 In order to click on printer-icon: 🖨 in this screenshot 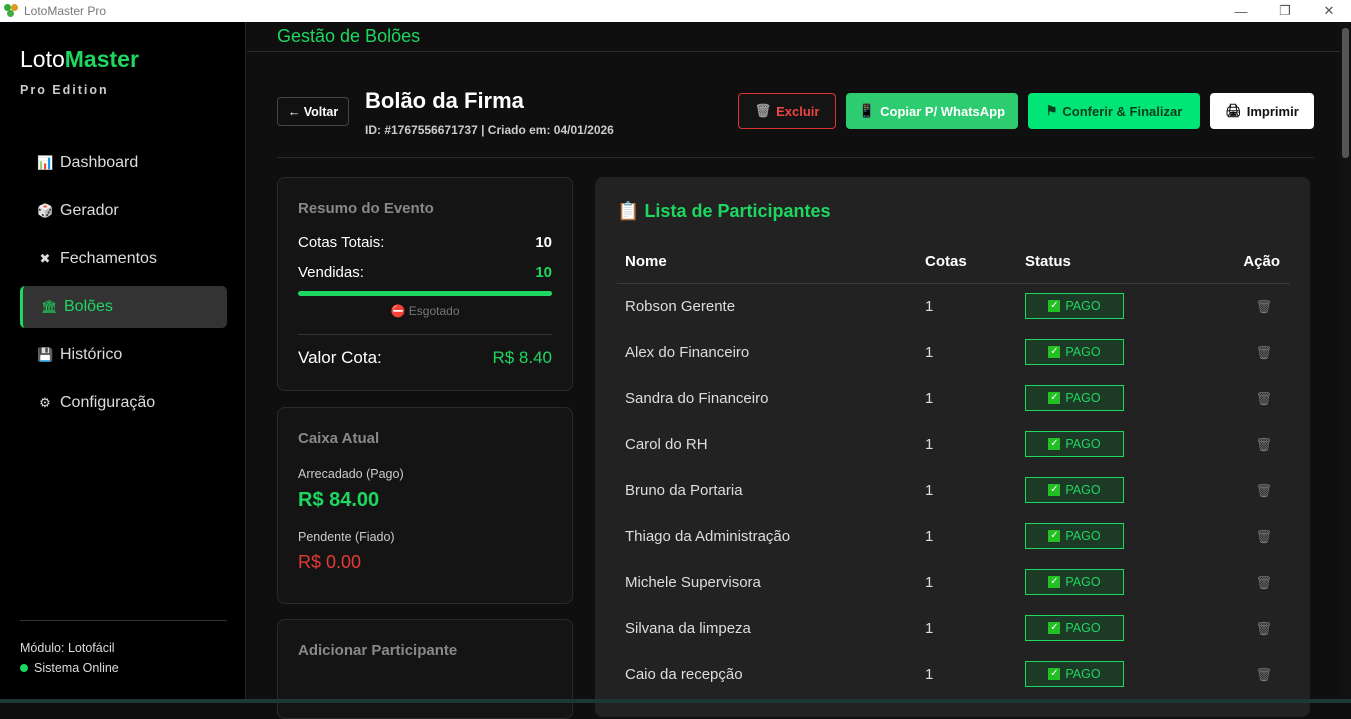, I will do `click(1233, 110)`.